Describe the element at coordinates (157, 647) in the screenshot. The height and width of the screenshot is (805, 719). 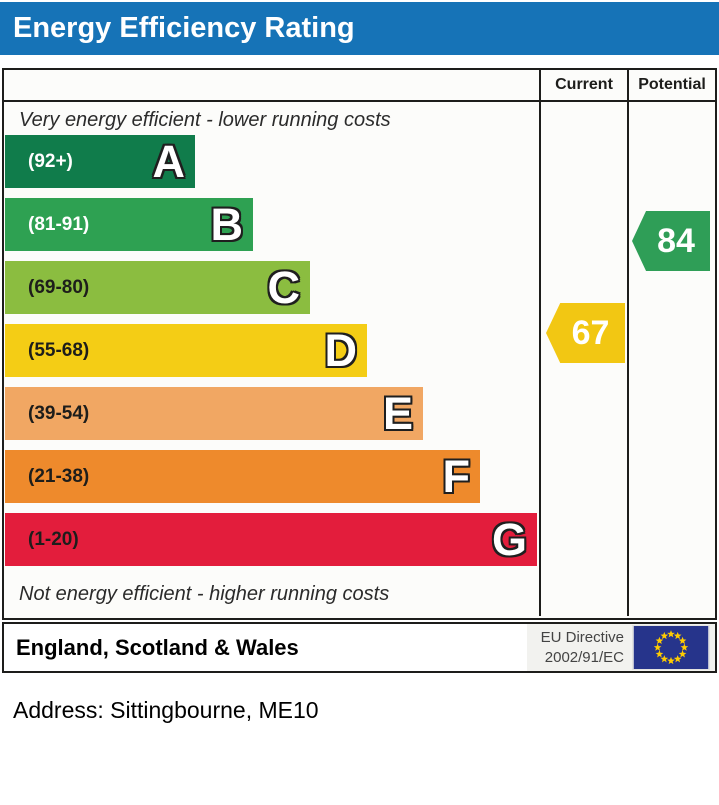
I see `region-label: England, Scotland & Wales` at that location.